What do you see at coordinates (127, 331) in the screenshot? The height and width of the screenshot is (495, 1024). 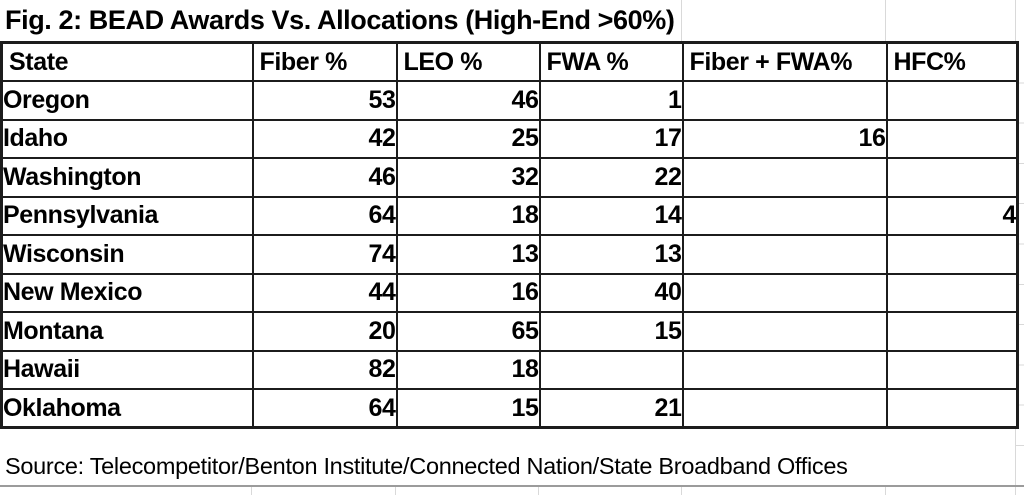 I see `cell-state: Montana` at bounding box center [127, 331].